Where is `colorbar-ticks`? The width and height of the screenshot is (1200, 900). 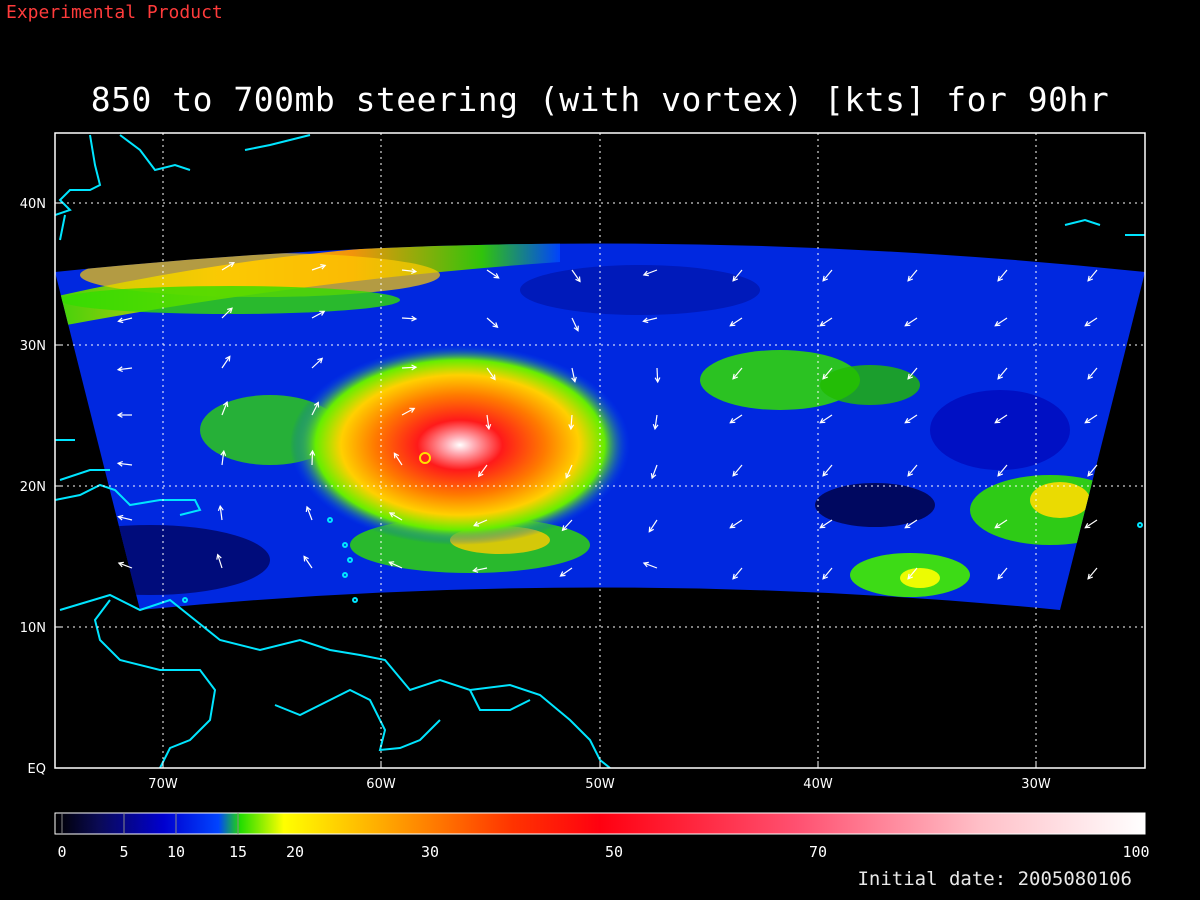 colorbar-ticks is located at coordinates (150, 823).